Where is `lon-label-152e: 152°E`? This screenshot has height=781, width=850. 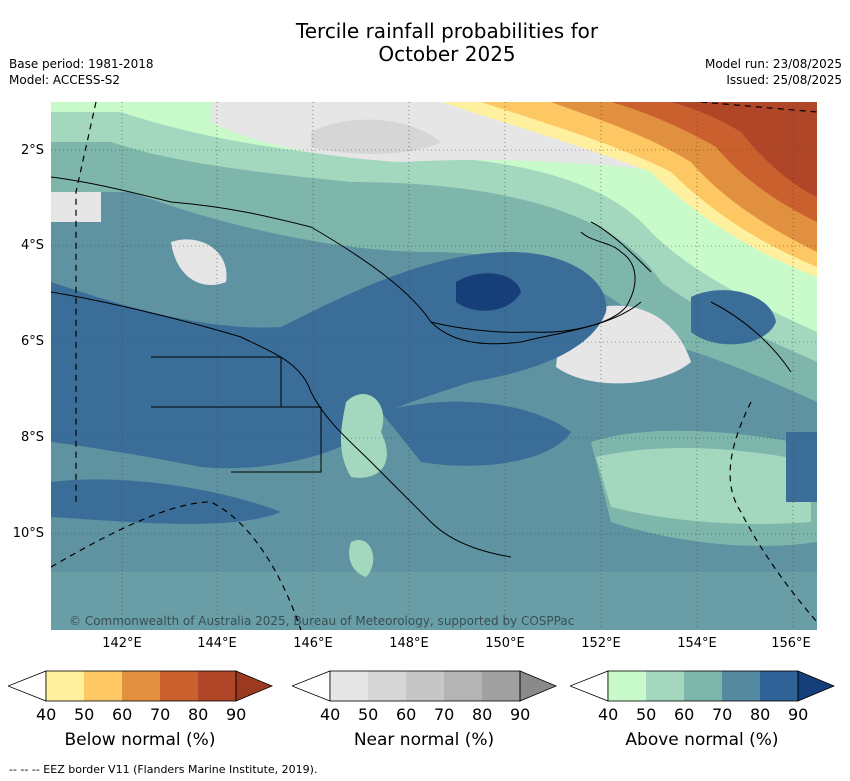
lon-label-152e: 152°E is located at coordinates (601, 643).